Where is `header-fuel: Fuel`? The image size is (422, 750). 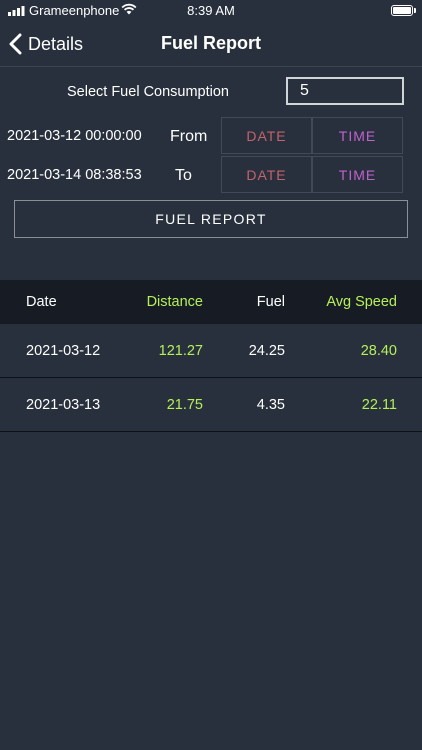
header-fuel: Fuel is located at coordinates (270, 302).